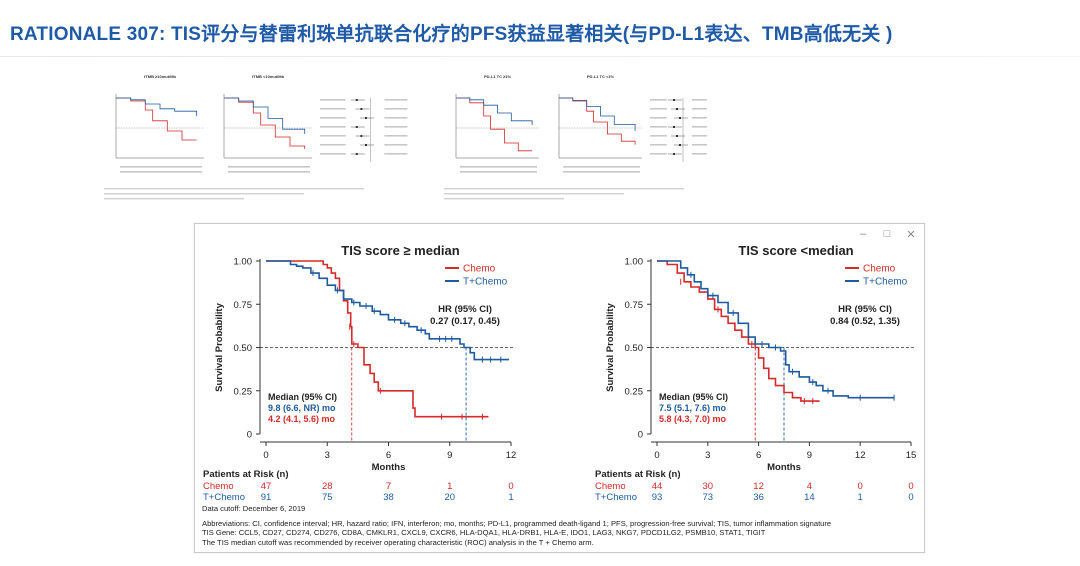  What do you see at coordinates (865, 321) in the screenshot?
I see `hr-value: 0.84 (0.52, 1.35)` at bounding box center [865, 321].